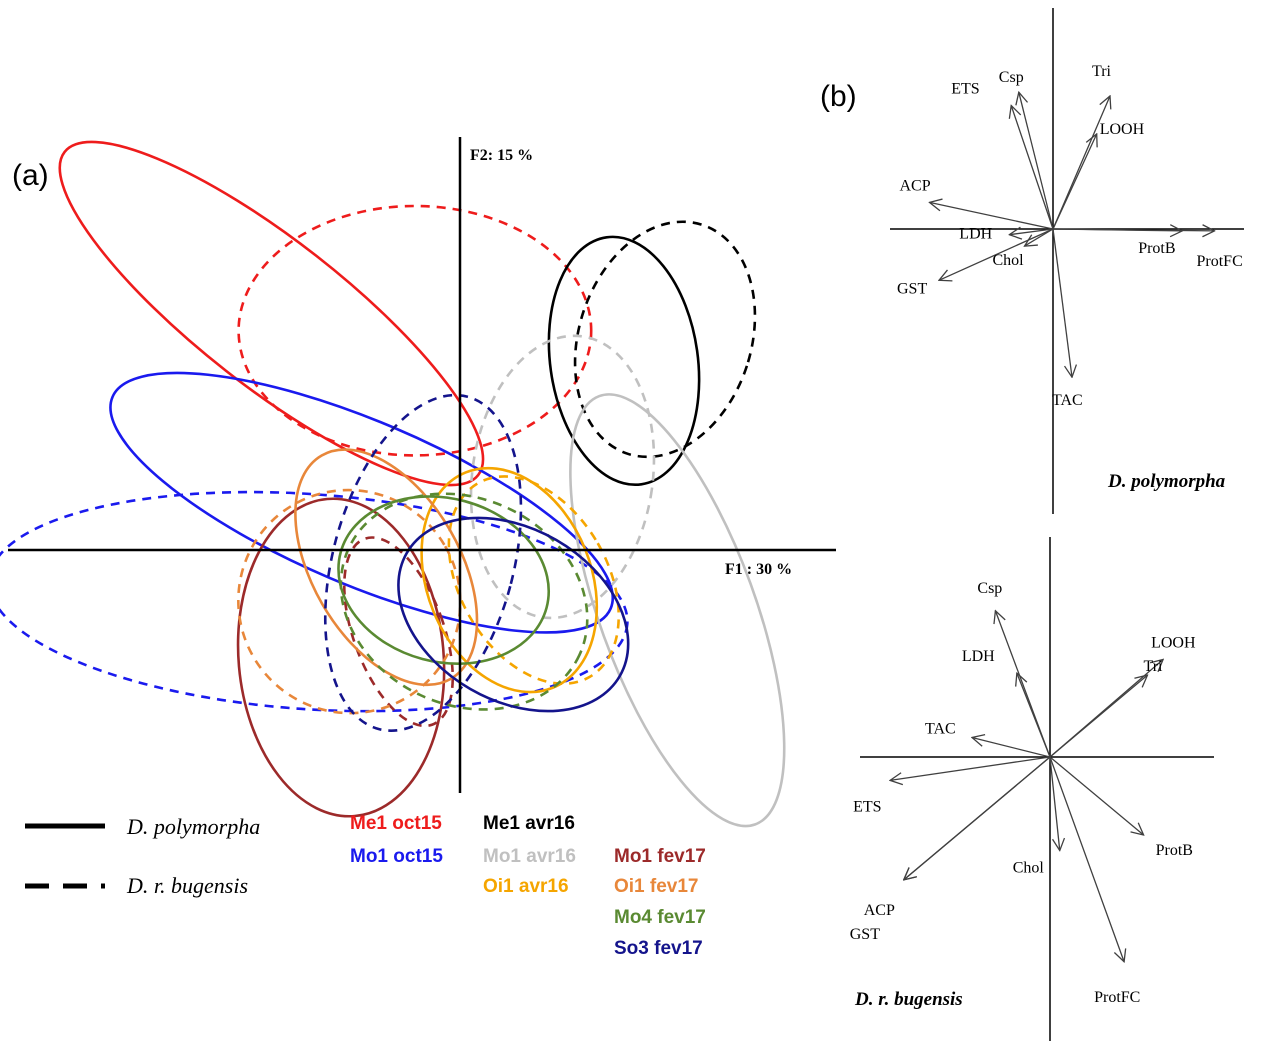  Describe the element at coordinates (656, 886) in the screenshot. I see `legend-group: Oi1 fev17` at that location.